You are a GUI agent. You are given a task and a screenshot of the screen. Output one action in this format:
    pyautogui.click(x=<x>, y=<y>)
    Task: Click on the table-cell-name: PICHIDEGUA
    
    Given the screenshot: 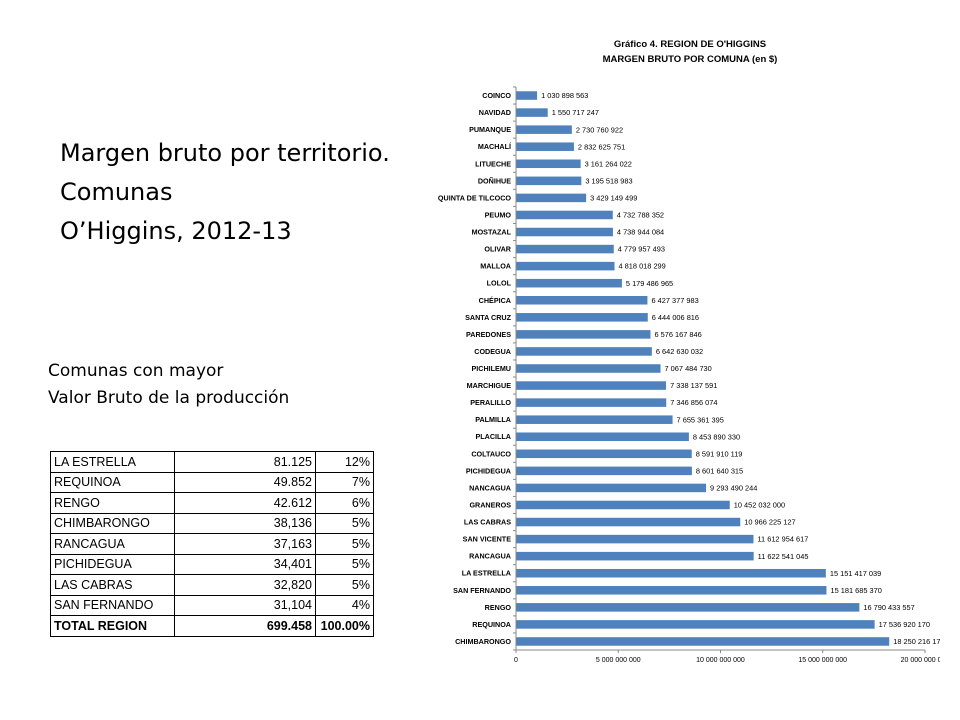 What is the action you would take?
    pyautogui.click(x=112, y=564)
    